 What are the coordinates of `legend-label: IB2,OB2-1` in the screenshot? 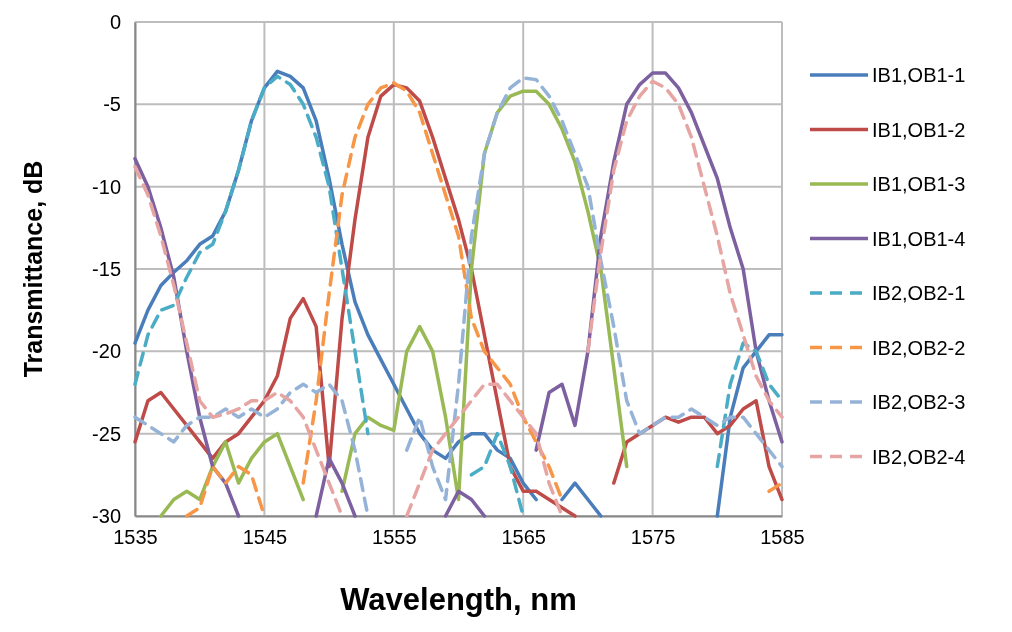 It's located at (919, 293).